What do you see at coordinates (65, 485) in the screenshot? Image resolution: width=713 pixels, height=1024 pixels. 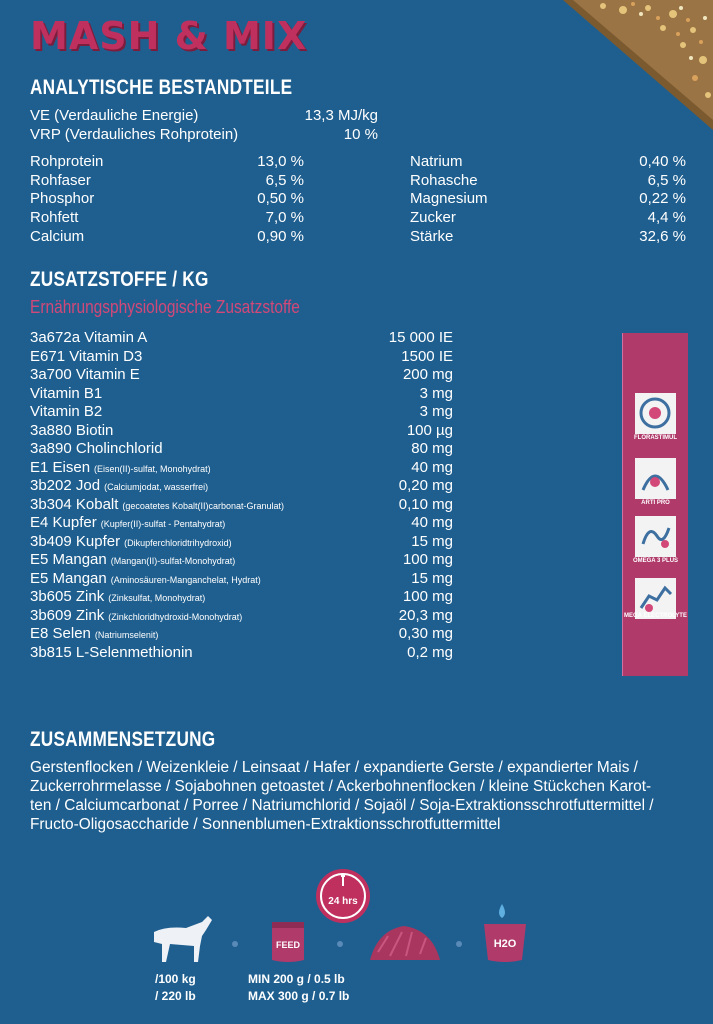 I see `additive-name: 3b202 Jod` at bounding box center [65, 485].